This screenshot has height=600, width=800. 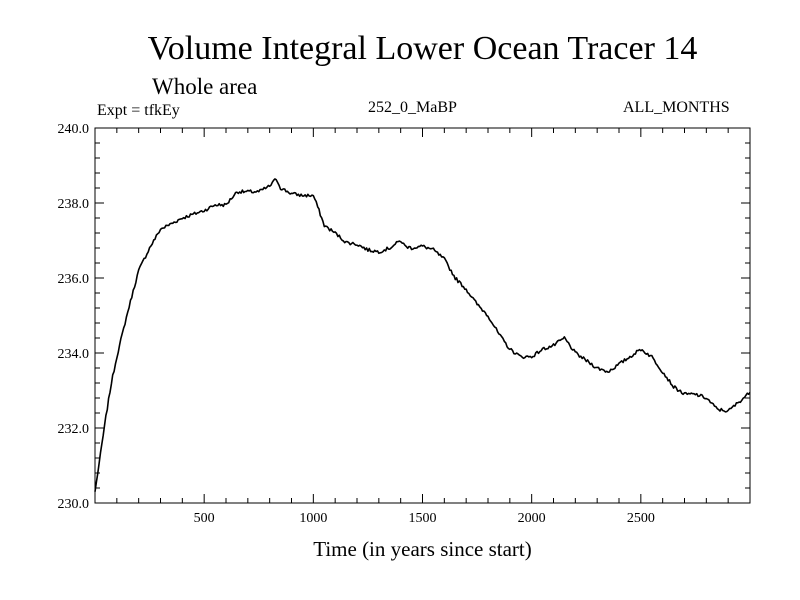 What do you see at coordinates (138, 110) in the screenshot?
I see `experiment-label: Expt = tfkEy` at bounding box center [138, 110].